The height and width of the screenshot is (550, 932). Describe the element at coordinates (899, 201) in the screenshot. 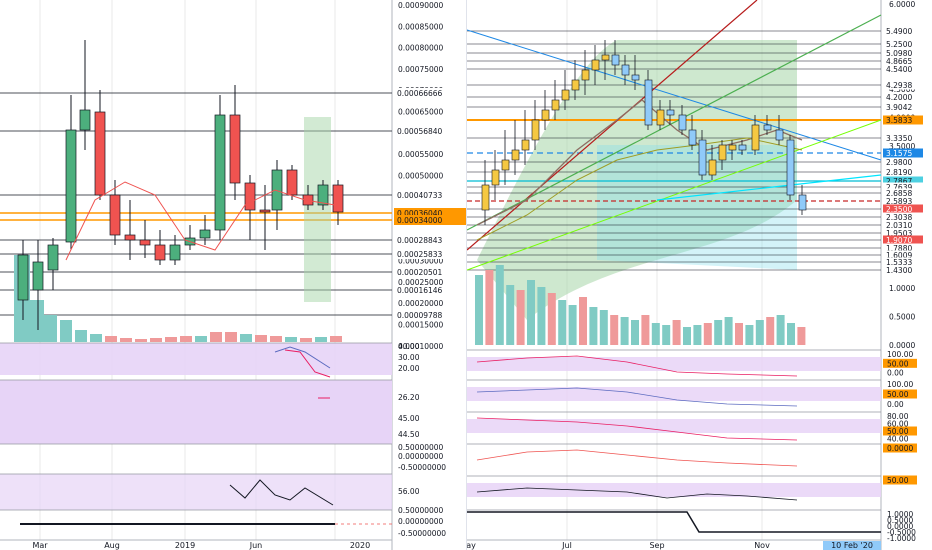

I see `level-tag-label: 2.5893` at that location.